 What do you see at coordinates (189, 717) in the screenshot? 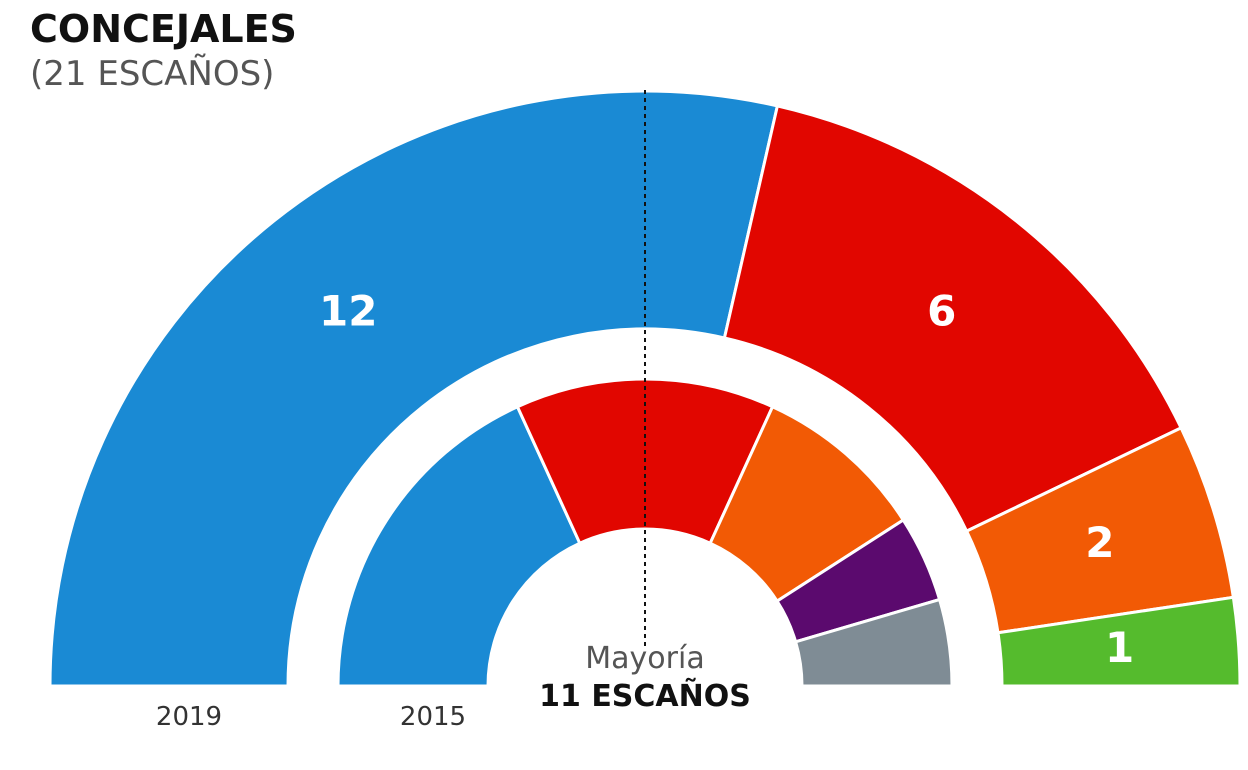
I see `ring-label-2019: 2019` at bounding box center [189, 717].